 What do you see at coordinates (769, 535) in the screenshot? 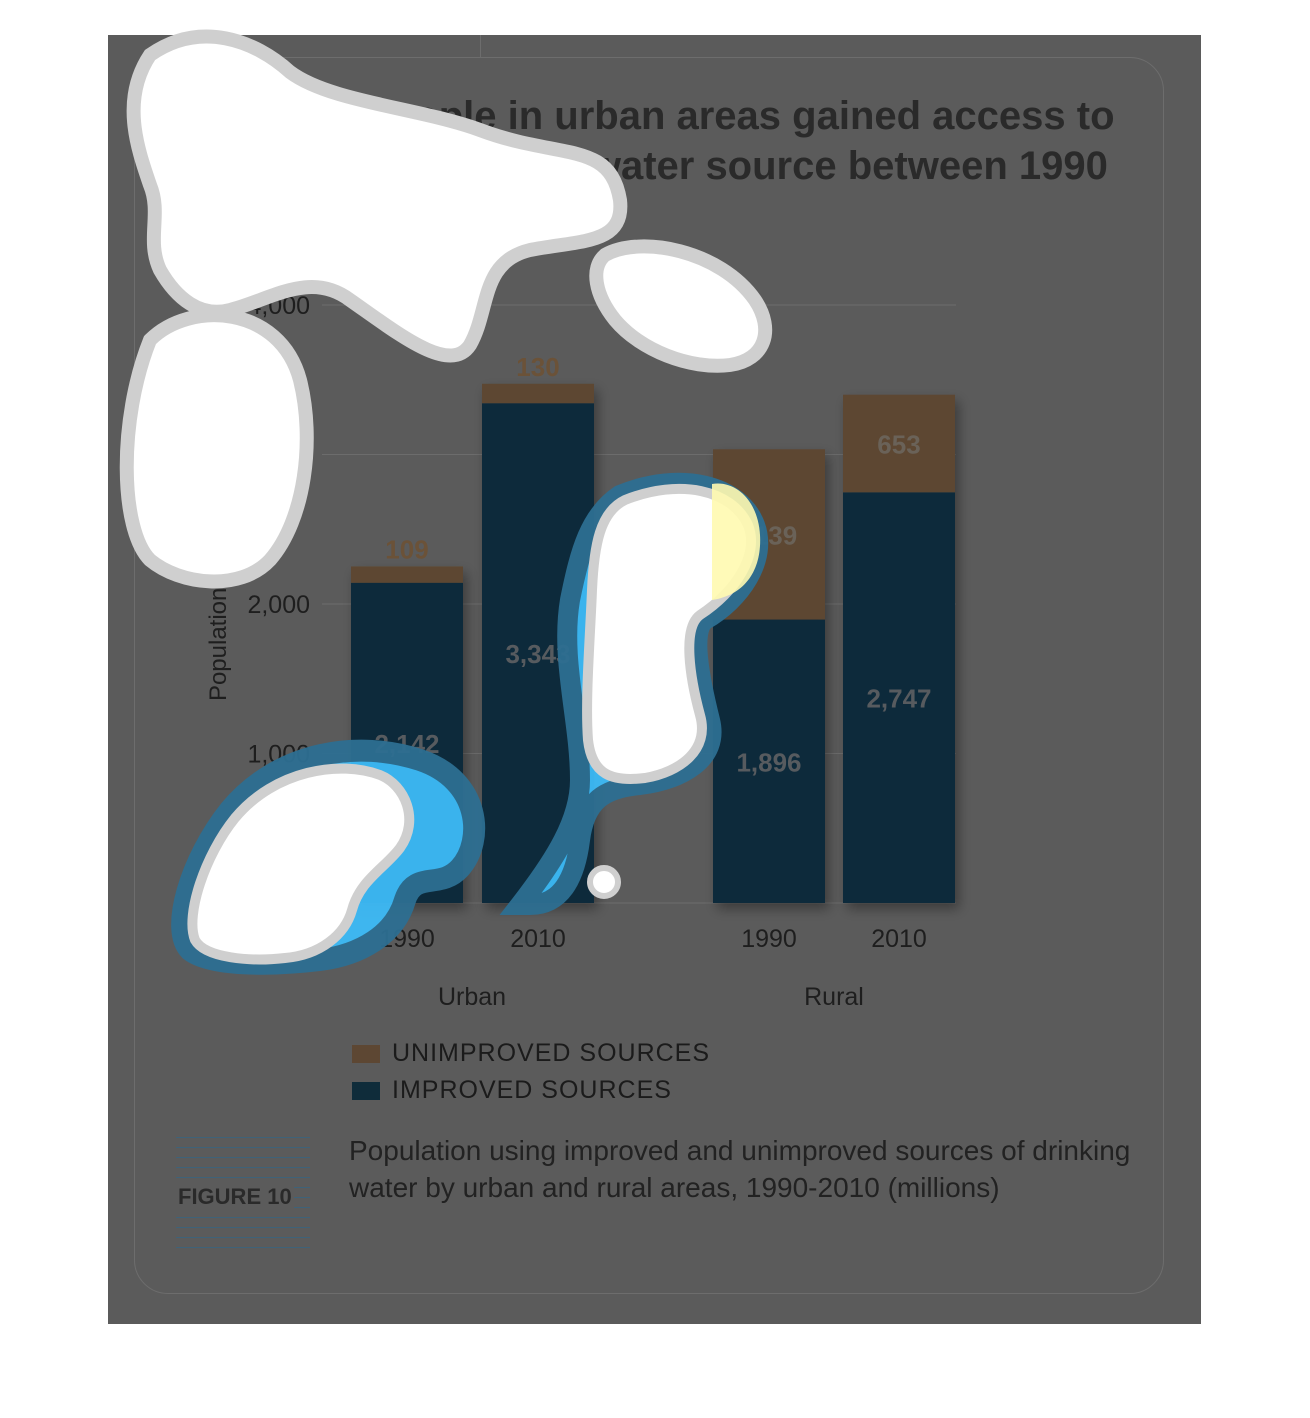
I see `data-label-unimproved: 1139` at bounding box center [769, 535].